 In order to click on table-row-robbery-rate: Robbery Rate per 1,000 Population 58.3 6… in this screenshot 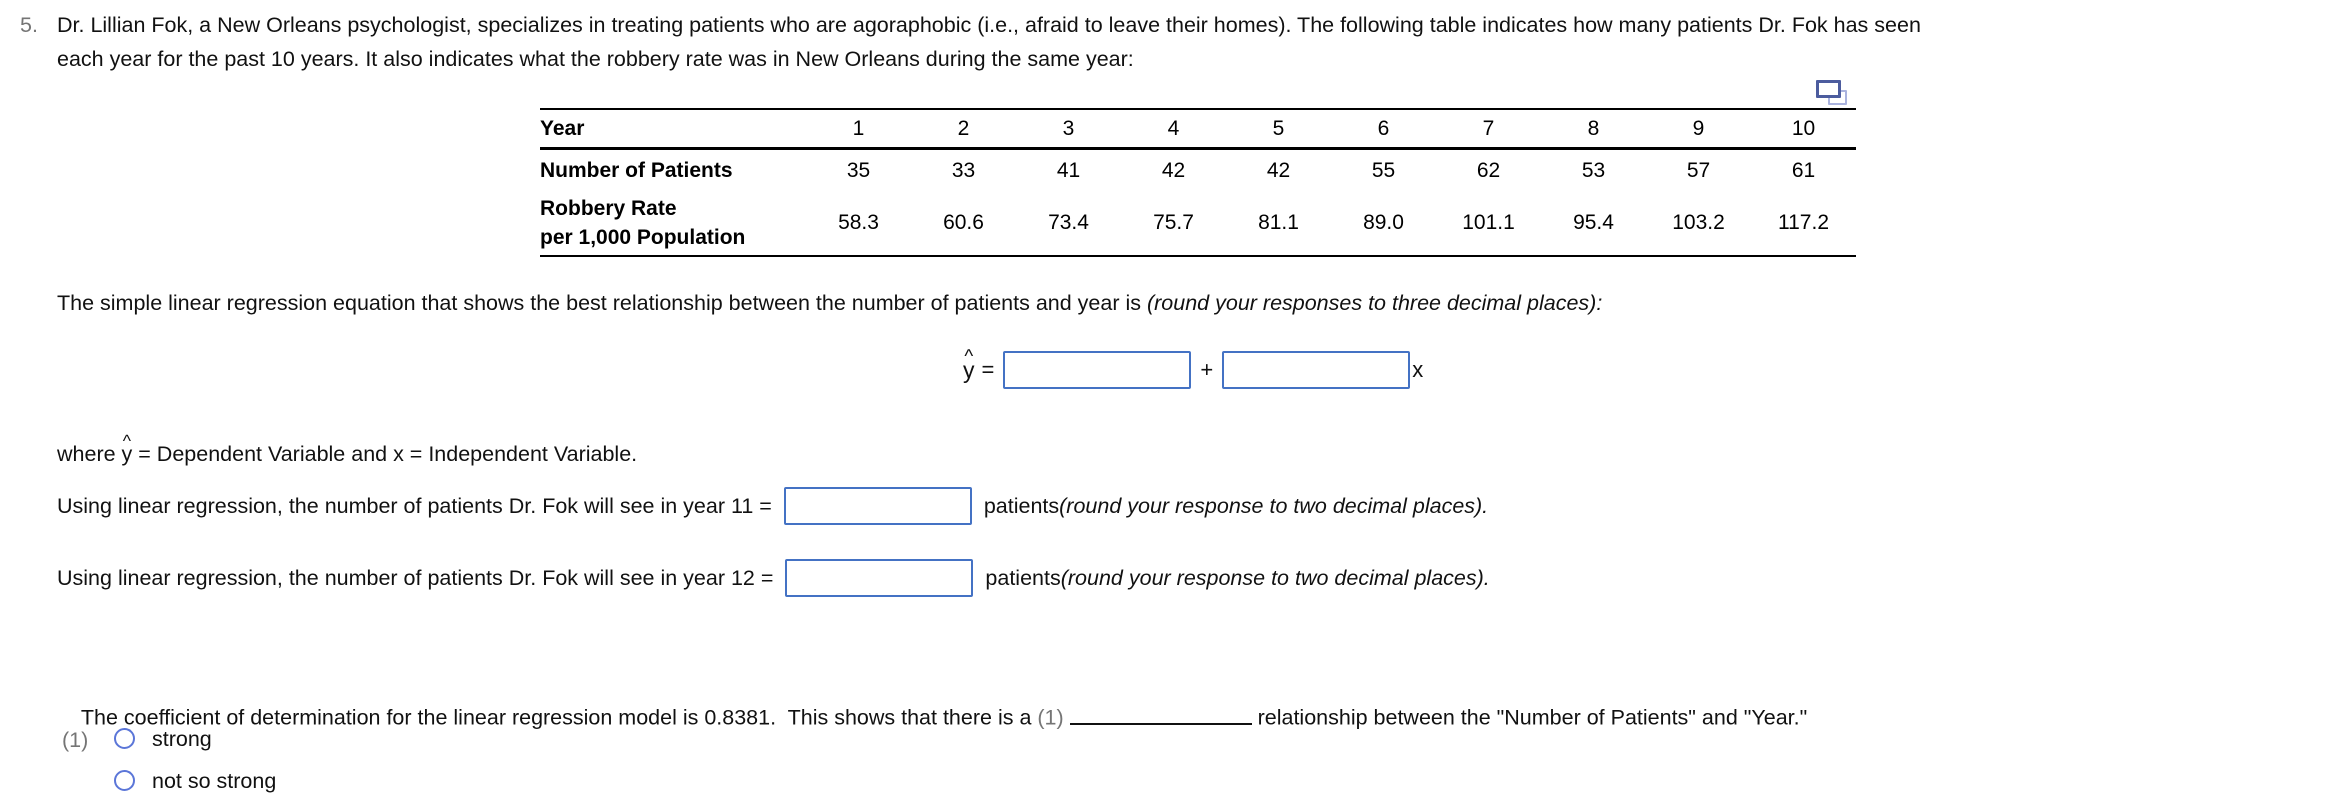, I will do `click(1198, 223)`.